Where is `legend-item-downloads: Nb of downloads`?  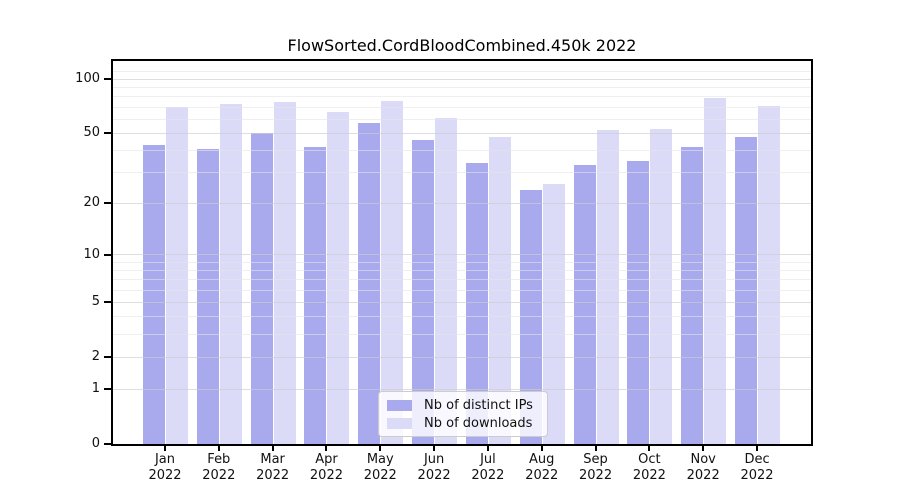
legend-item-downloads: Nb of downloads is located at coordinates (463, 423).